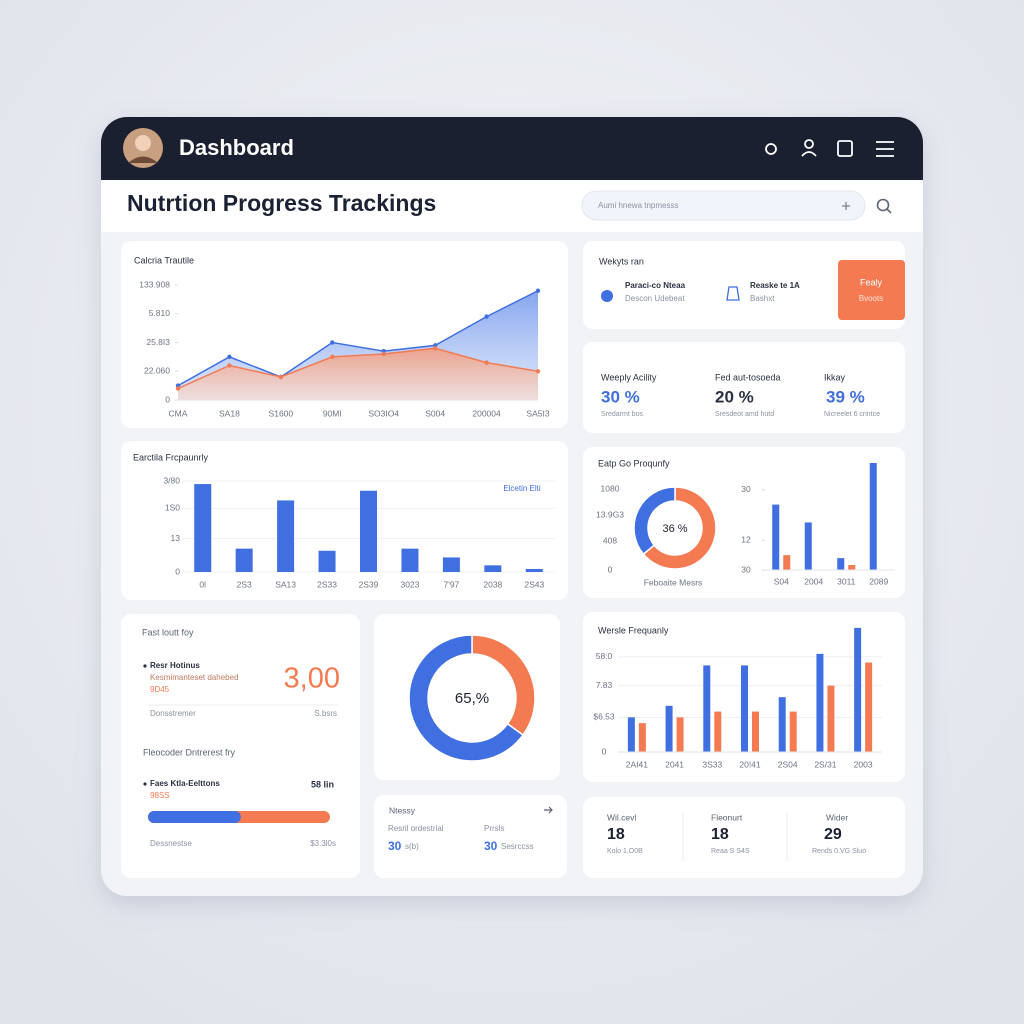 The width and height of the screenshot is (1024, 1024). What do you see at coordinates (723, 205) in the screenshot?
I see `search-box` at bounding box center [723, 205].